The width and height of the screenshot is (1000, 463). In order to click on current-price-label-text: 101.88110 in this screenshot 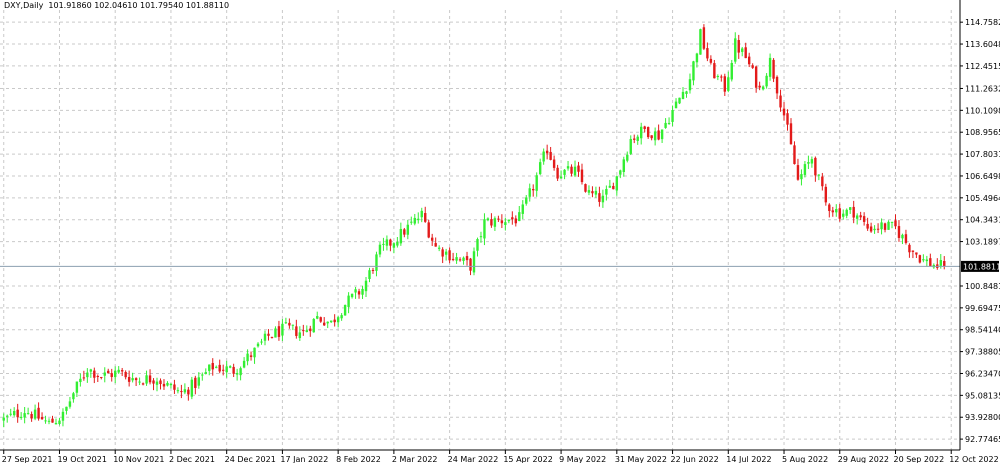, I will do `click(981, 266)`.